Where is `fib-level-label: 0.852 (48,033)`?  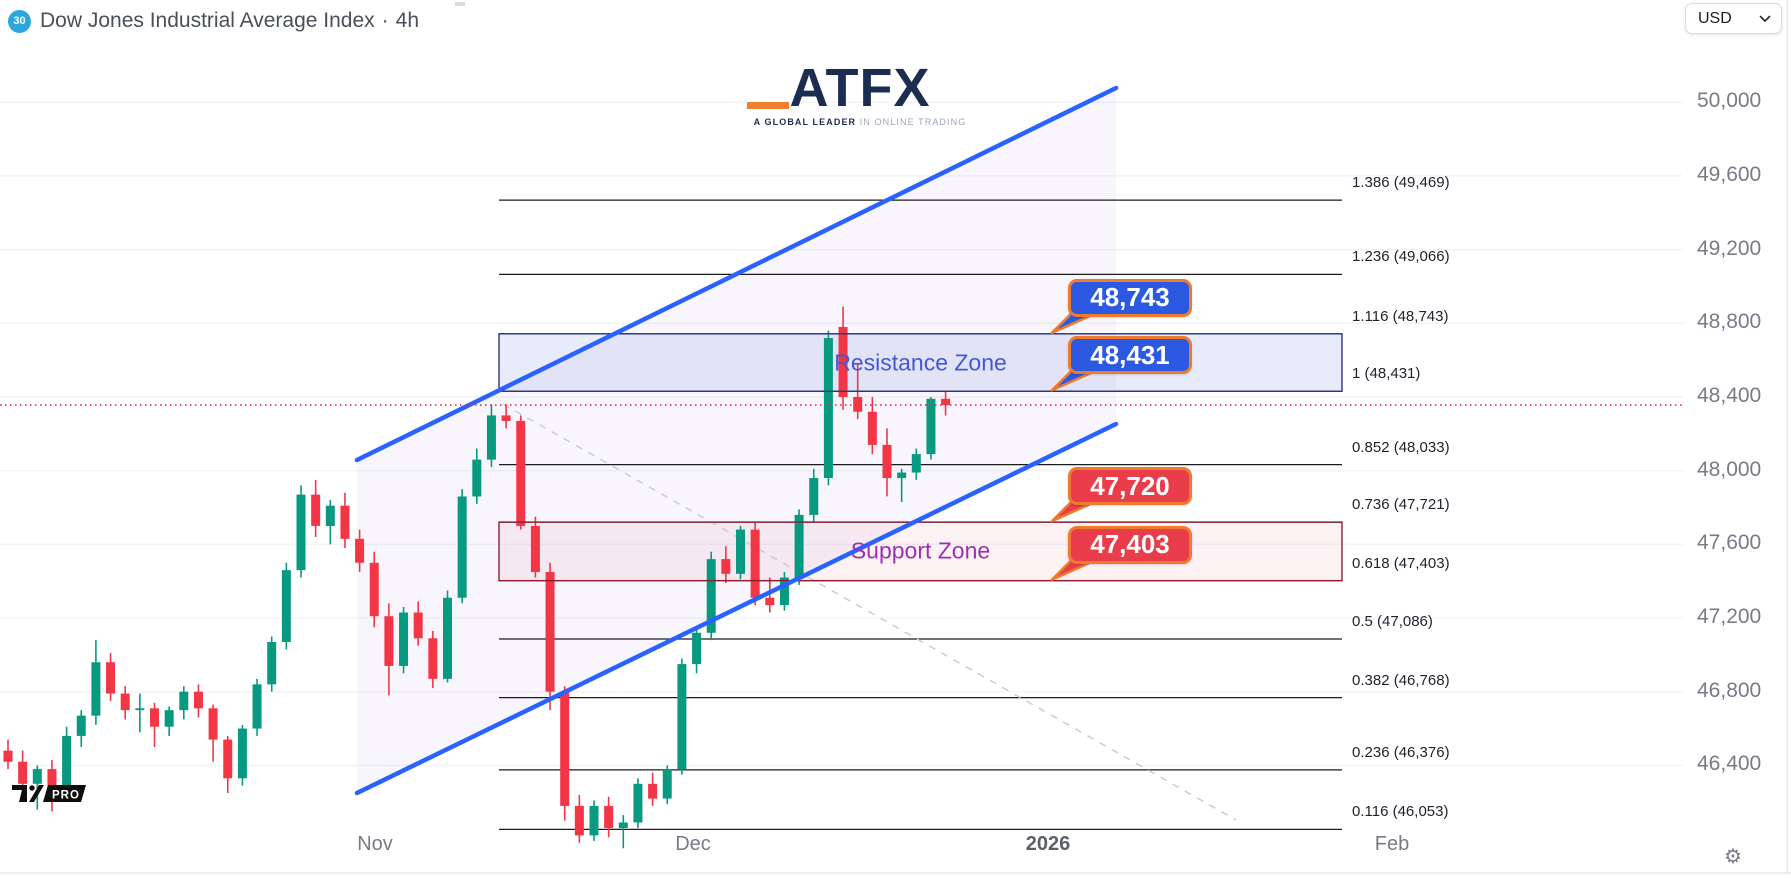 fib-level-label: 0.852 (48,033) is located at coordinates (1401, 447).